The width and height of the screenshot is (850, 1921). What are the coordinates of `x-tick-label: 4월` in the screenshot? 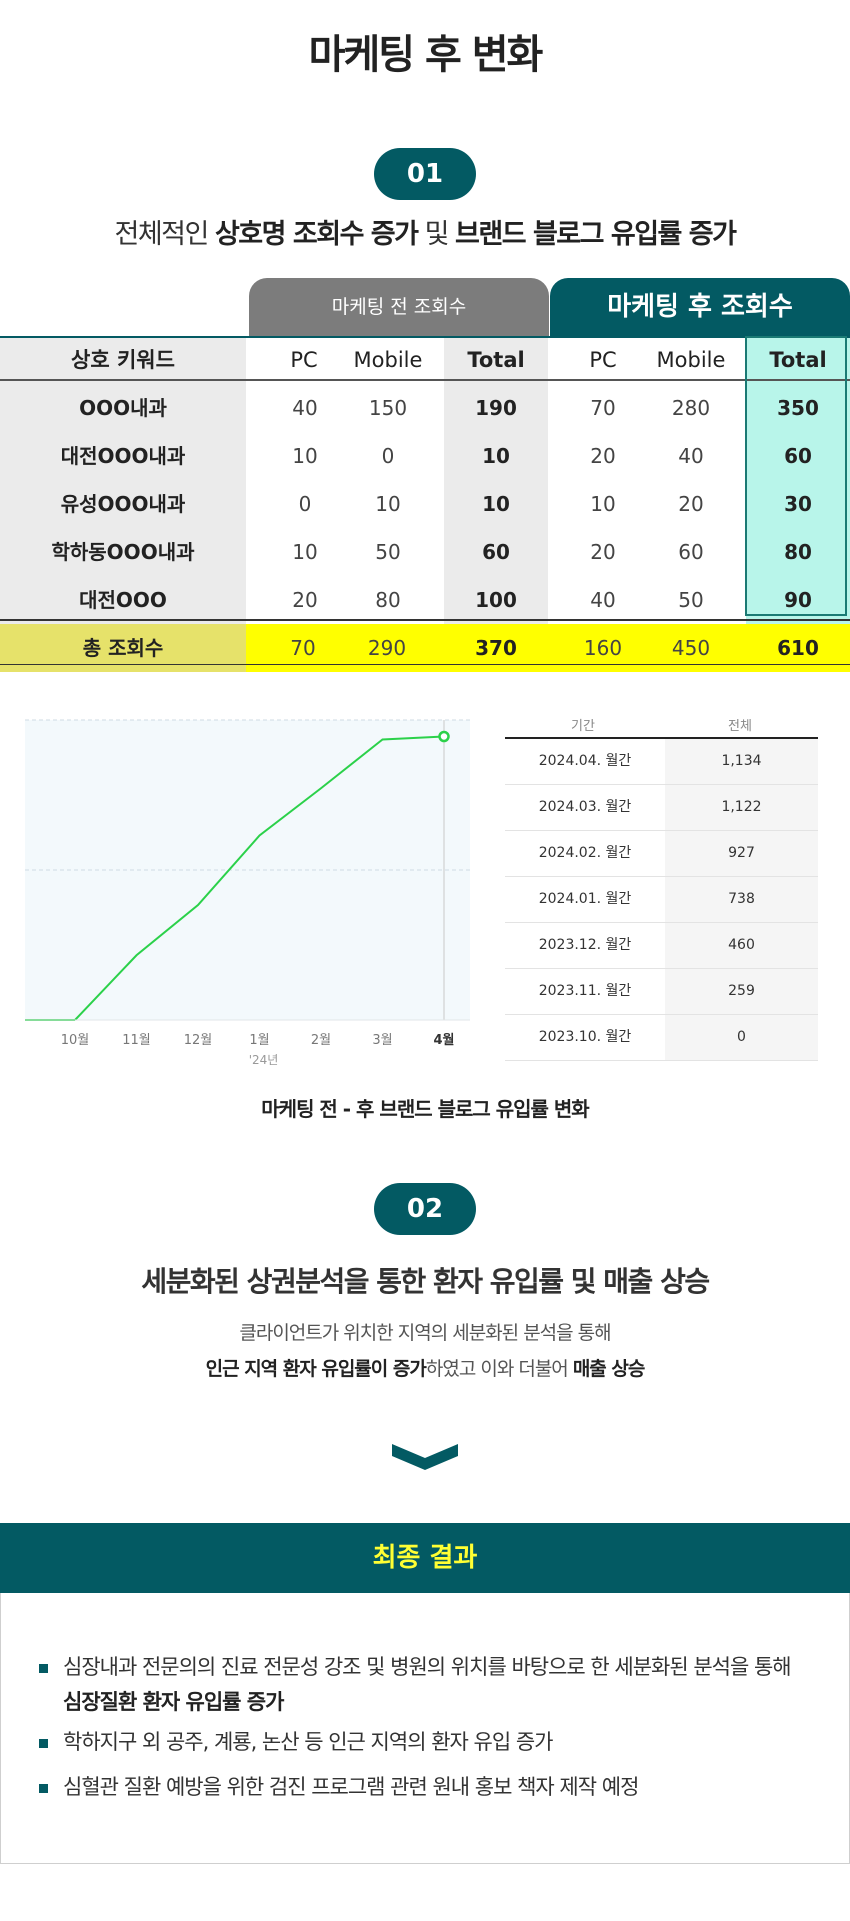 It's located at (443, 1040).